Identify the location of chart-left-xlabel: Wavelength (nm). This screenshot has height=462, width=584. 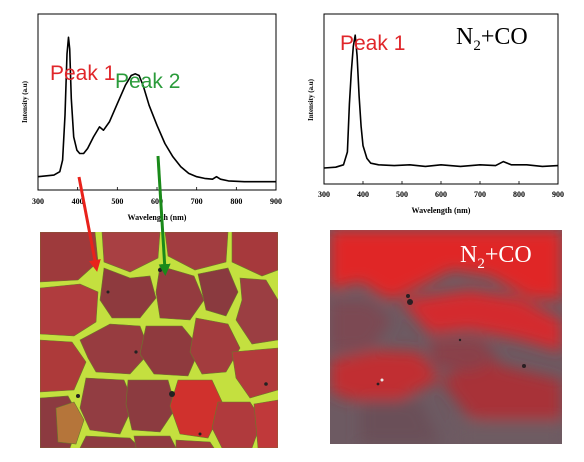
(157, 217).